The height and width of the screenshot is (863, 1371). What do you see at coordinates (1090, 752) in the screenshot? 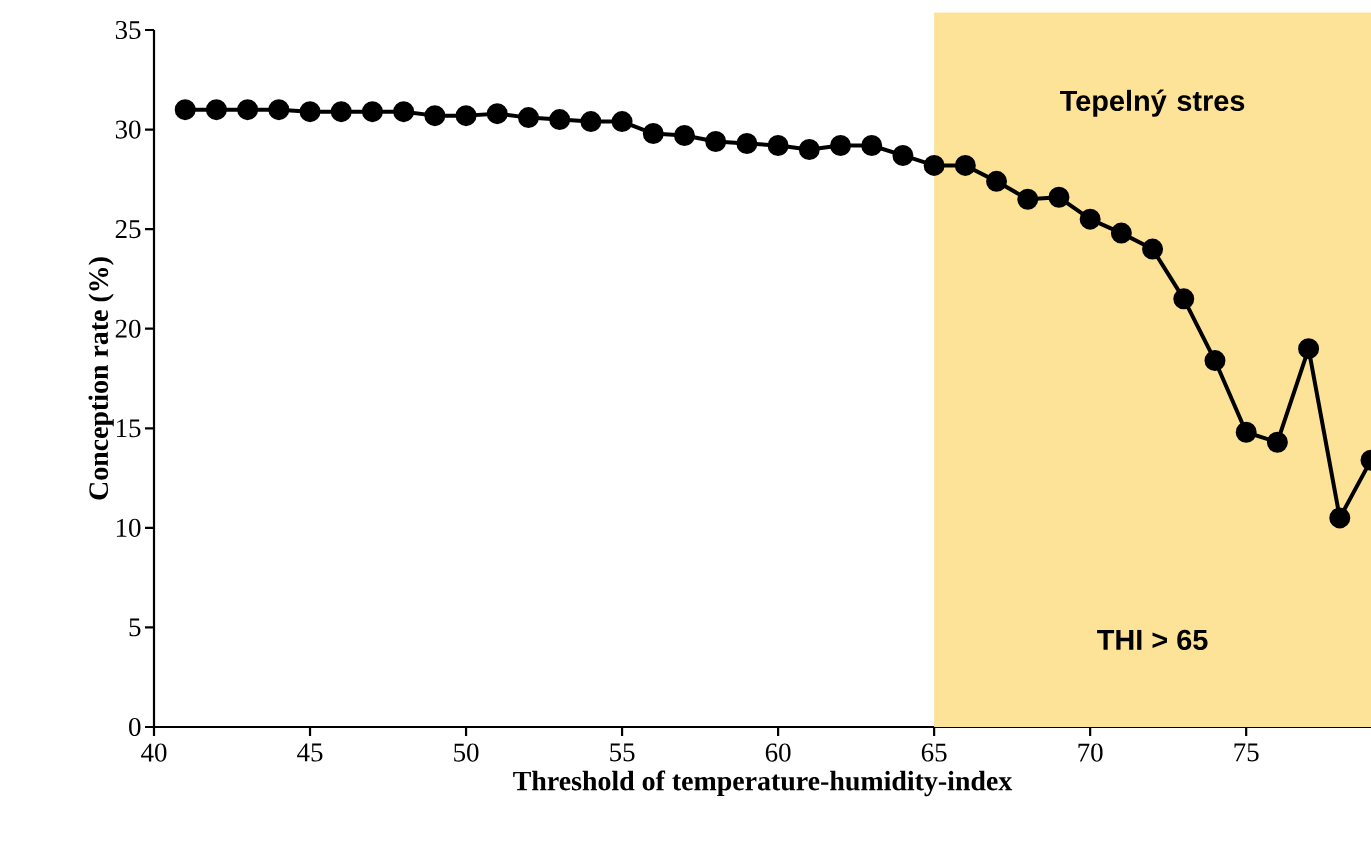
I see `x-tick-label: 70` at bounding box center [1090, 752].